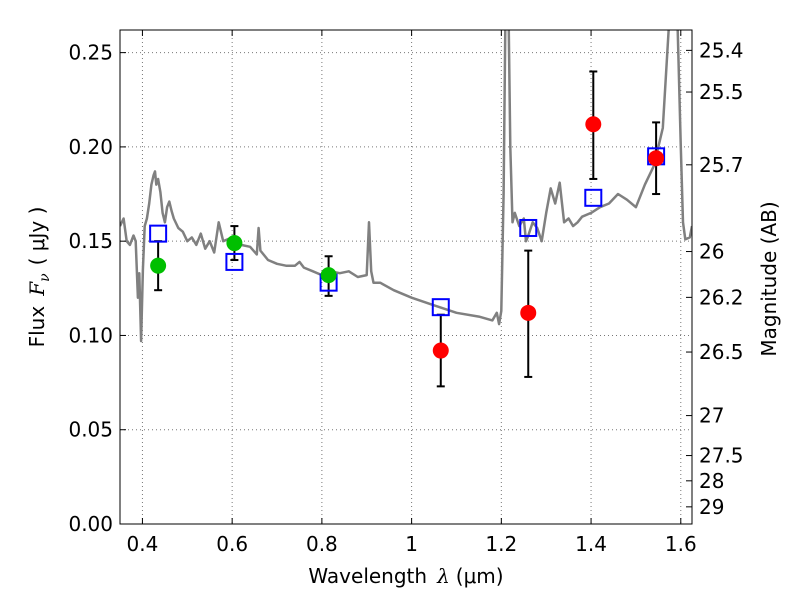 This screenshot has width=800, height=600. I want to click on y-tick-label: 0.05, so click(90, 430).